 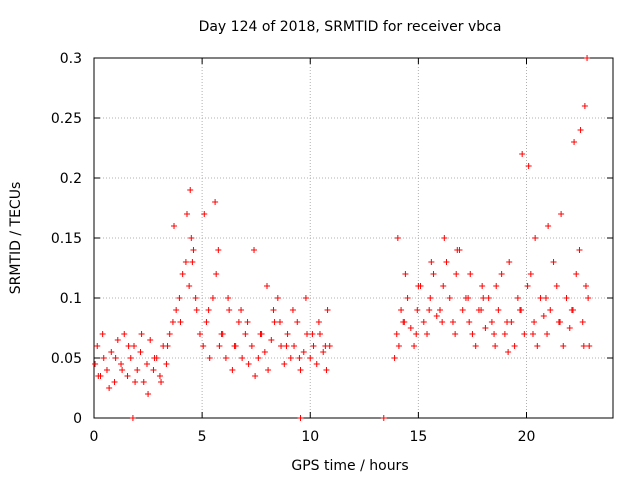 What do you see at coordinates (71, 179) in the screenshot?
I see `y-tick-label: 0.2` at bounding box center [71, 179].